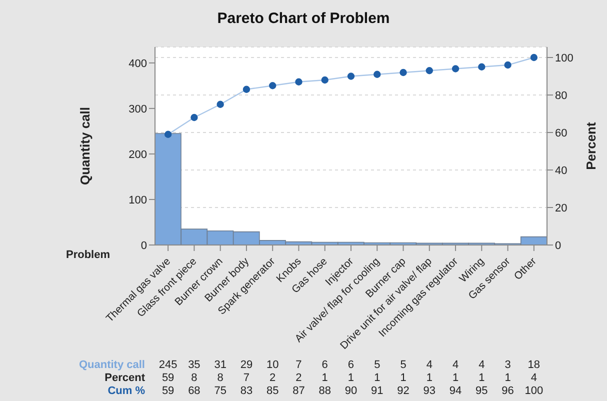 This screenshot has width=607, height=401. What do you see at coordinates (561, 208) in the screenshot?
I see `y2-tick-label: 20` at bounding box center [561, 208].